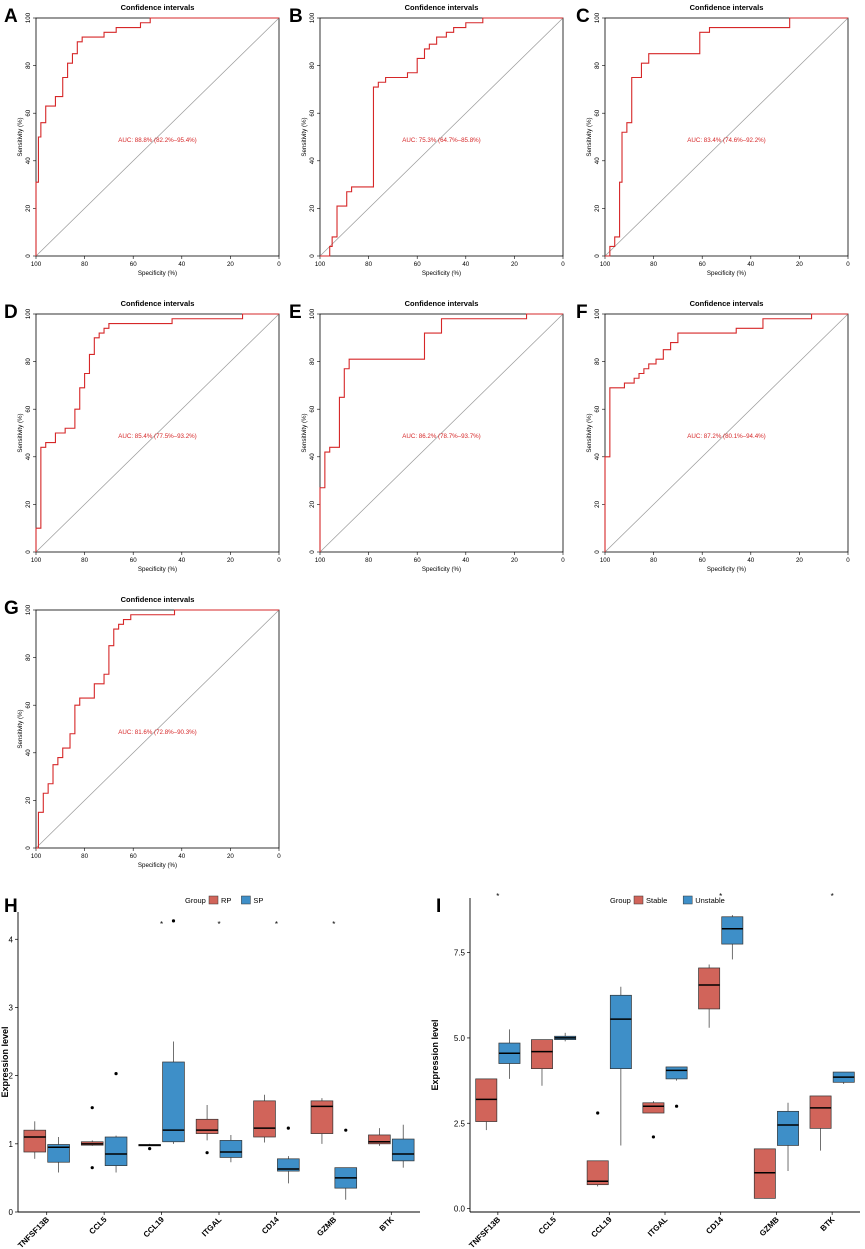 The image size is (865, 1249). I want to click on panel-letter: E, so click(295, 312).